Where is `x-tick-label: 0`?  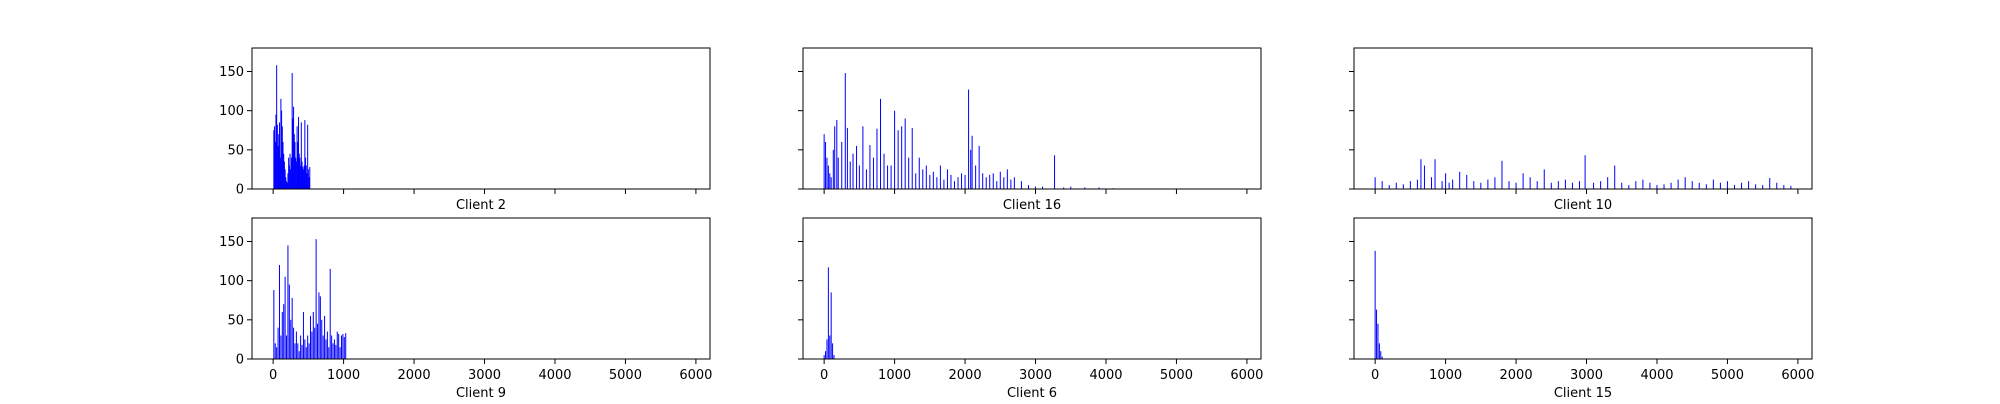 x-tick-label: 0 is located at coordinates (1375, 375).